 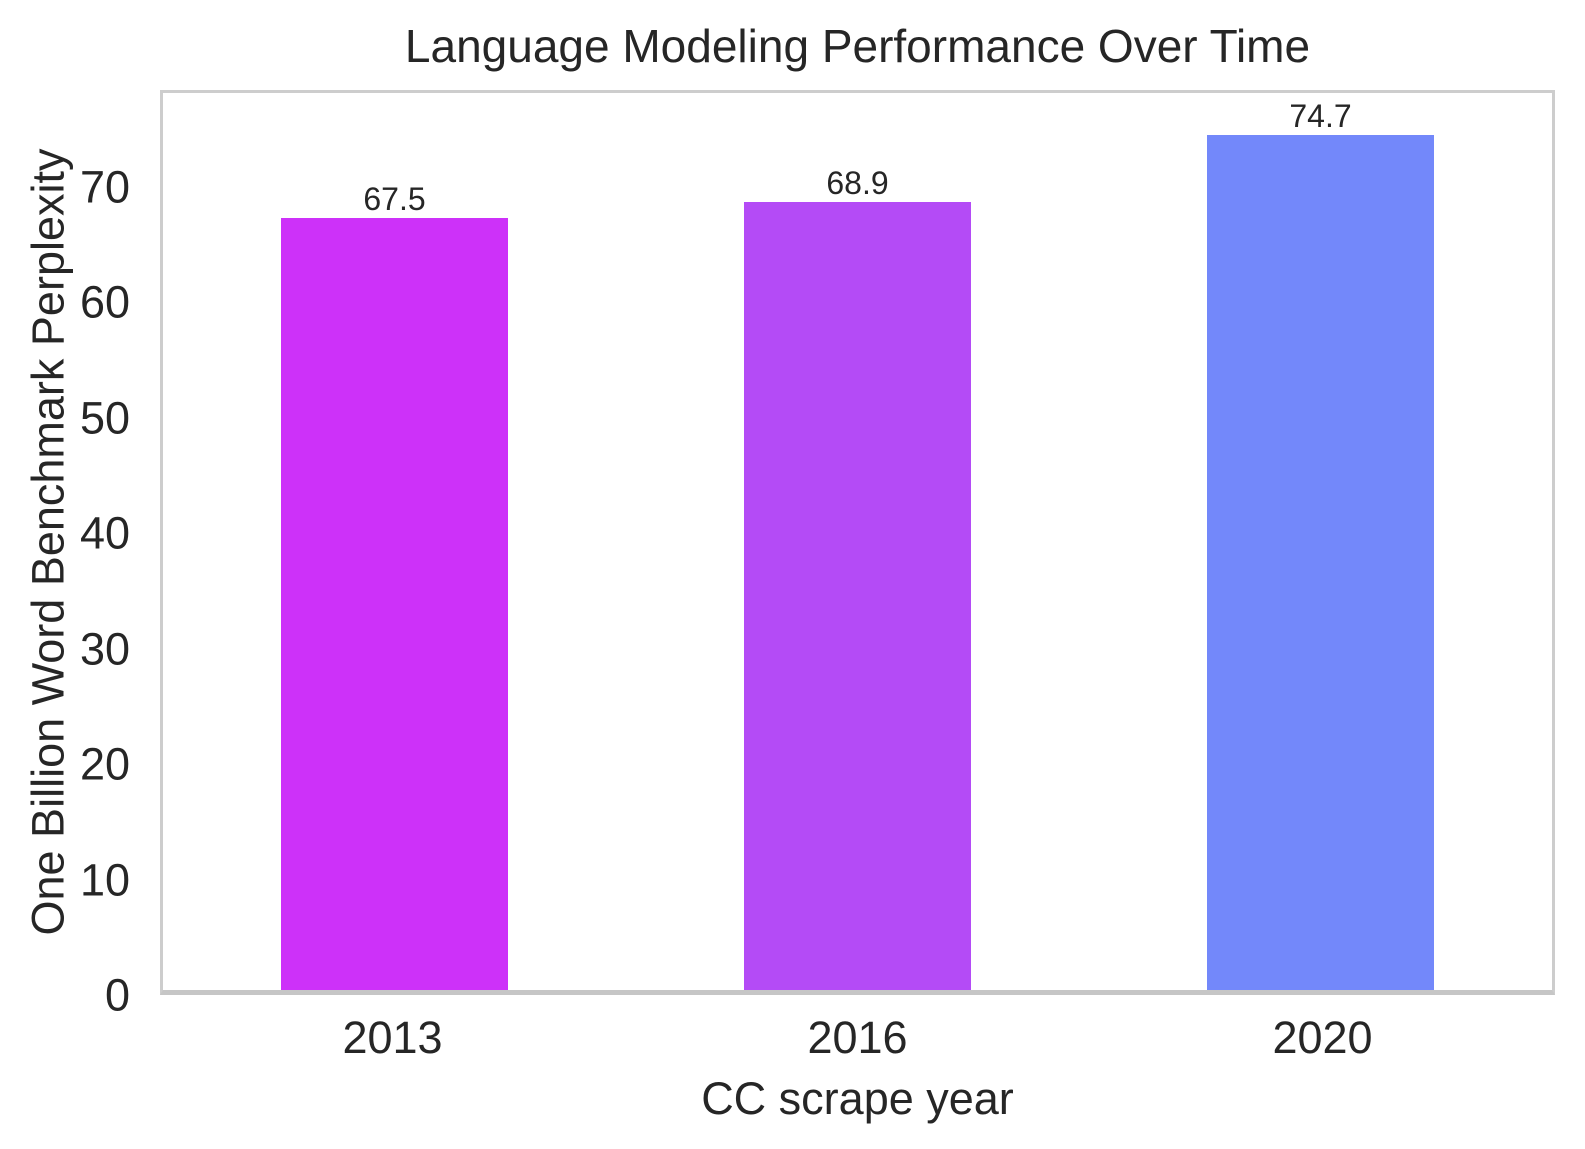 What do you see at coordinates (104, 649) in the screenshot?
I see `y-tick-label-30: 30` at bounding box center [104, 649].